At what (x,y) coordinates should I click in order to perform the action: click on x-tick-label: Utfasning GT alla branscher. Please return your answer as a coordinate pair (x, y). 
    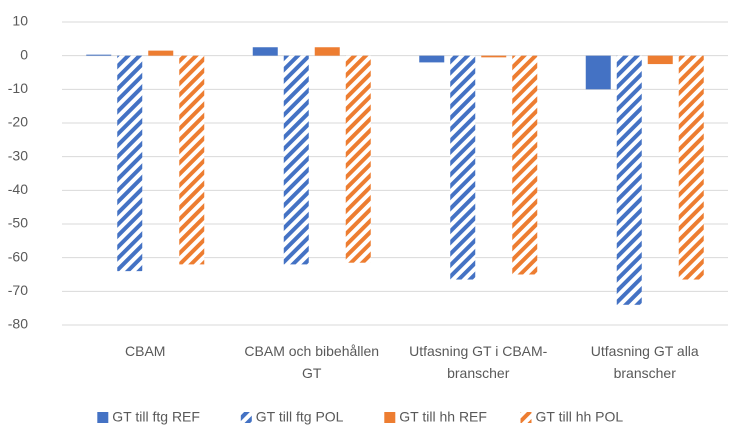
    Looking at the image, I should click on (645, 362).